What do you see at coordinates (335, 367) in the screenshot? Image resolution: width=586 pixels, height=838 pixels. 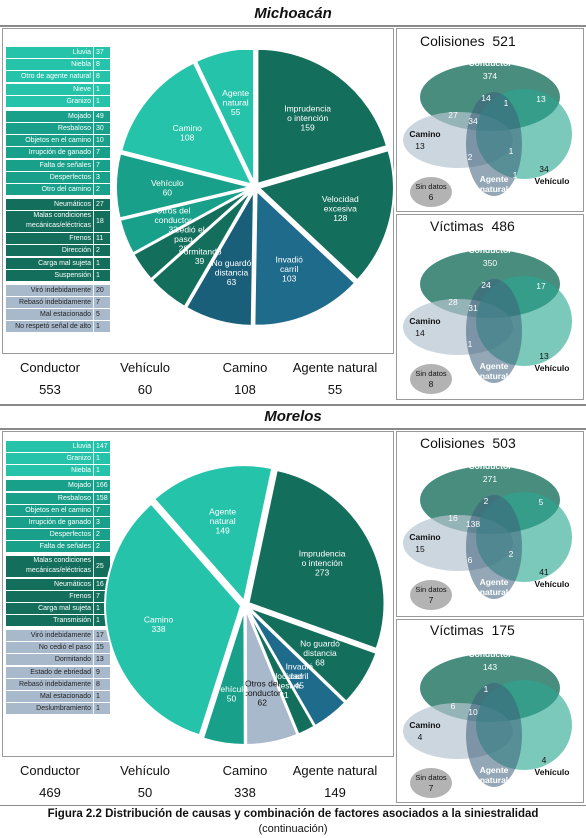 I see `total-label: Agente natural` at bounding box center [335, 367].